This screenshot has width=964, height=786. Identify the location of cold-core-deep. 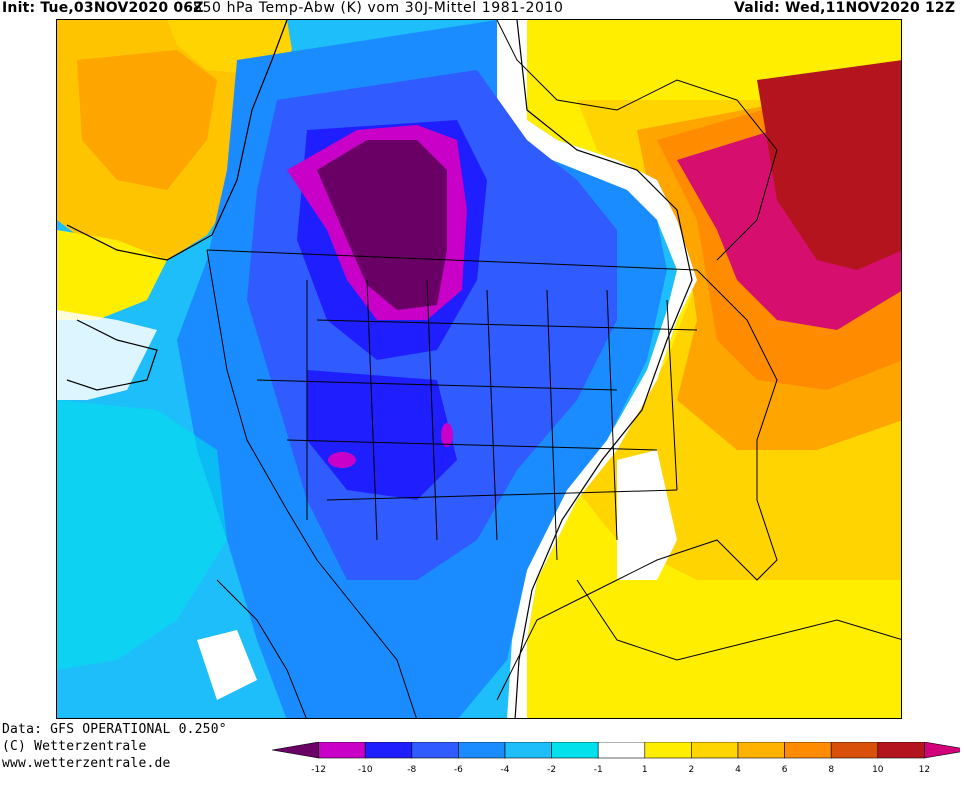
(382, 225).